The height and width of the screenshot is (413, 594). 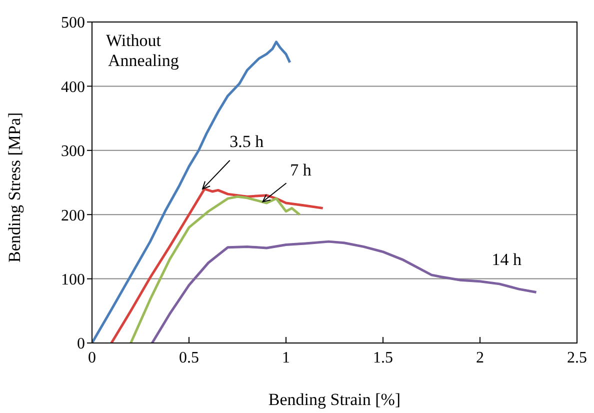 I want to click on annotation: 3.5 h, so click(x=247, y=141).